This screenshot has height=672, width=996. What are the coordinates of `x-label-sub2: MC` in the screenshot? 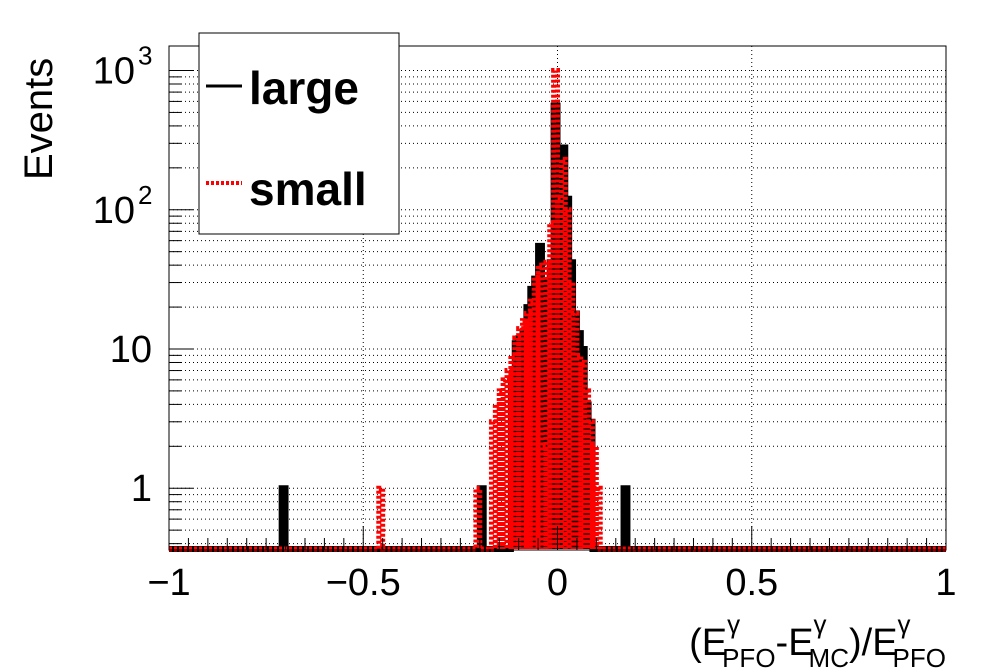 It's located at (829, 657).